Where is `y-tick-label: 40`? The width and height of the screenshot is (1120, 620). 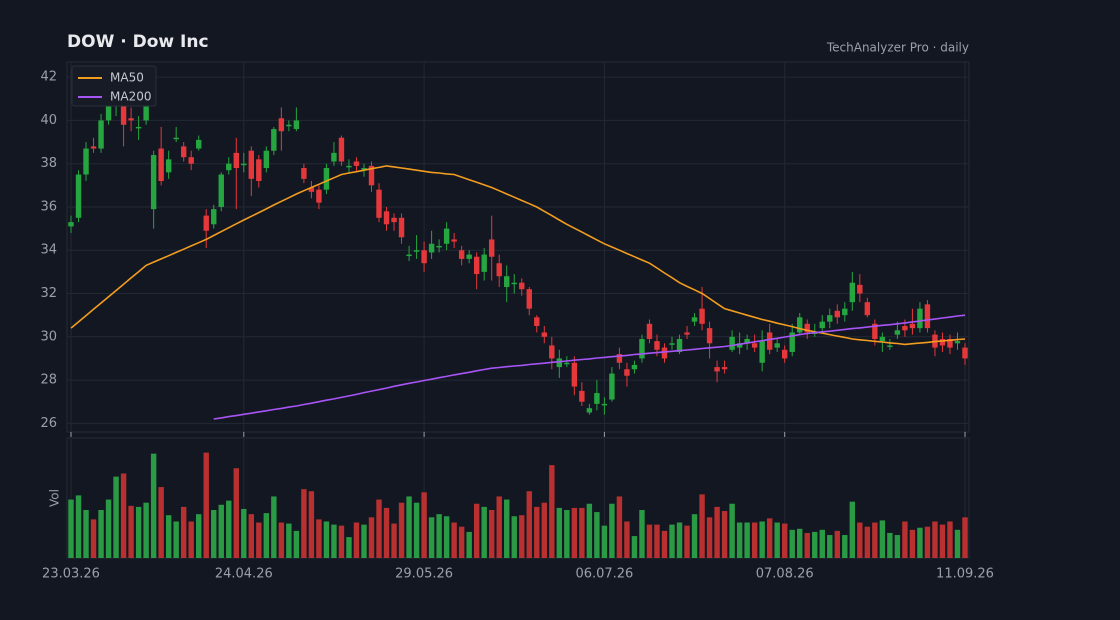
y-tick-label: 40 is located at coordinates (48, 120).